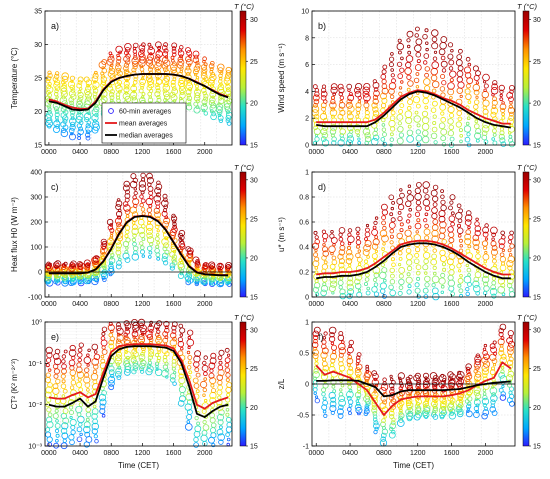 The image size is (550, 479). What do you see at coordinates (350, 453) in the screenshot?
I see `x-tick-label: 0400` at bounding box center [350, 453].